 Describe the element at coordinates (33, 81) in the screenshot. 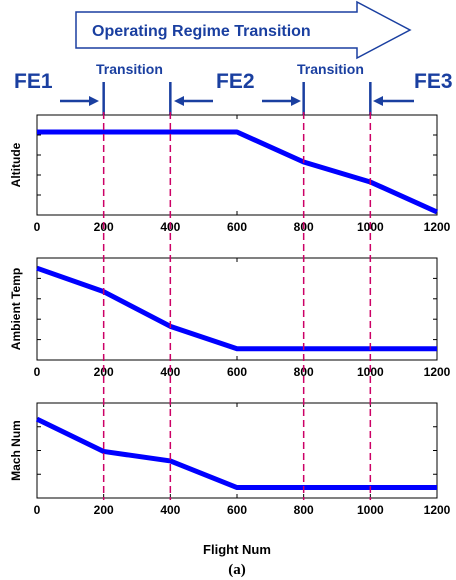

I see `regime-label-fe1: FE1` at that location.